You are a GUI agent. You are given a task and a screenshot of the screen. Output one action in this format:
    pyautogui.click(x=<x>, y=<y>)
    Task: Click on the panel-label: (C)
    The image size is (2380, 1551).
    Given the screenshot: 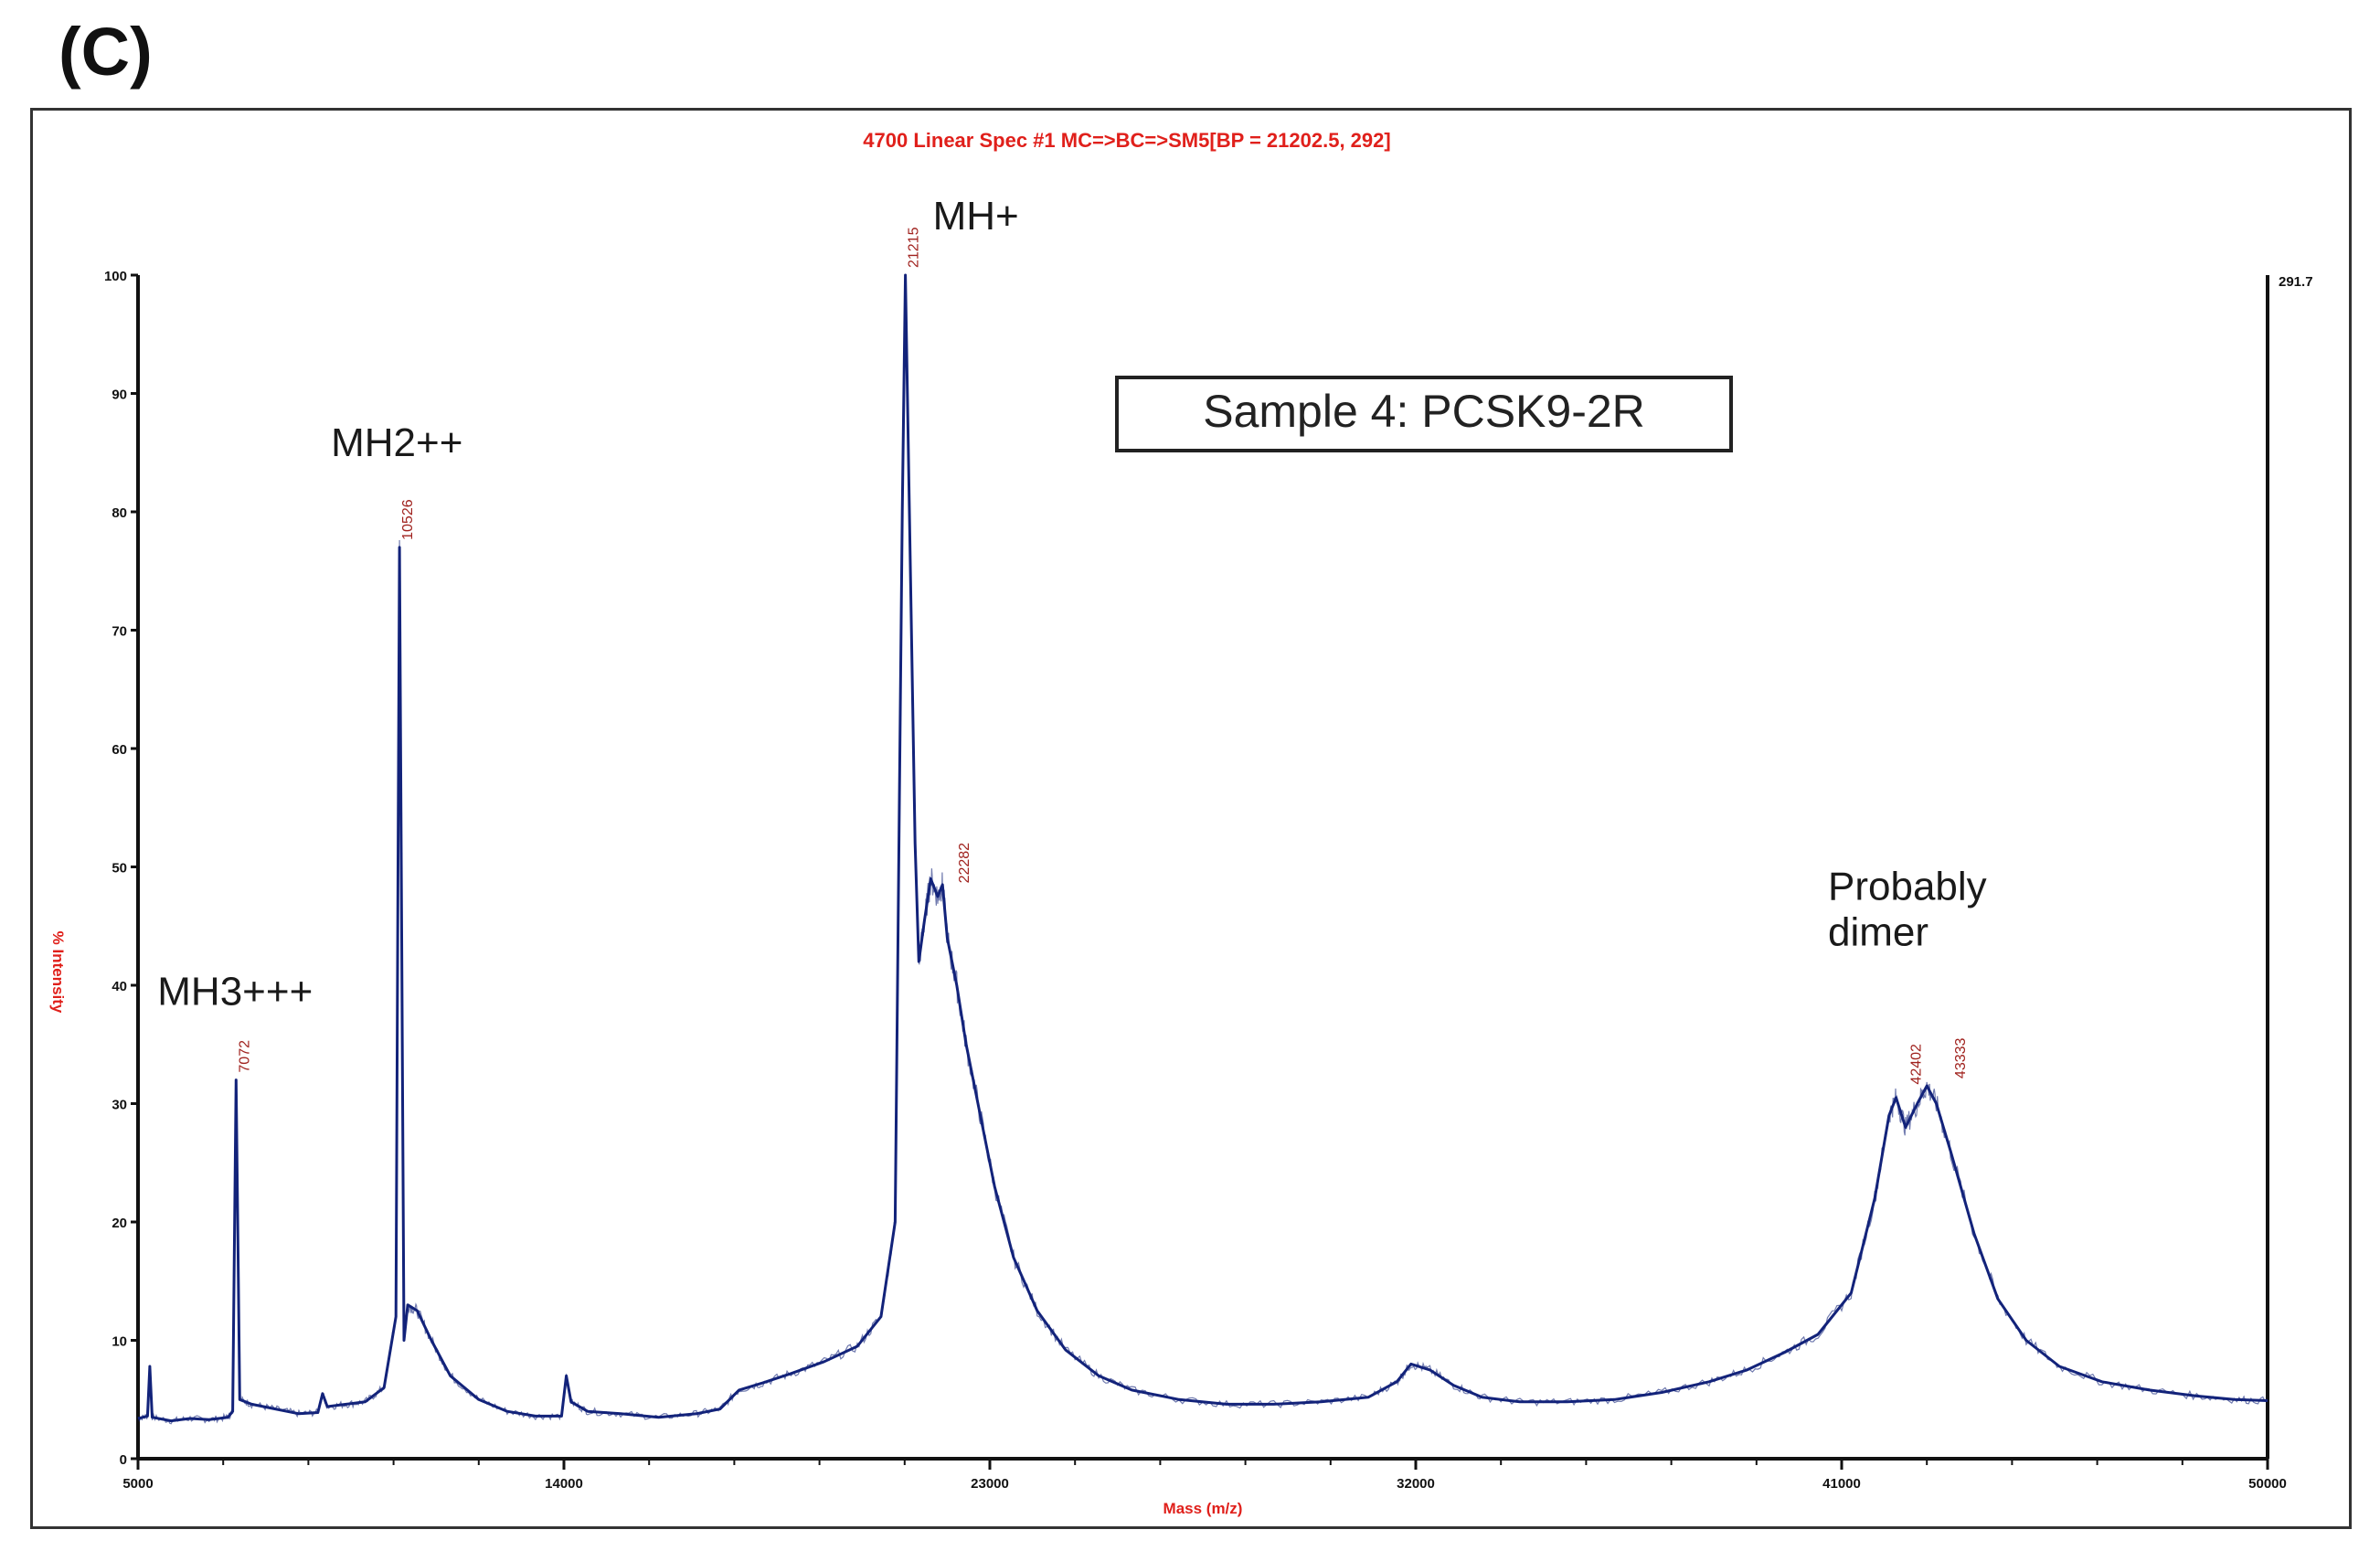 What is the action you would take?
    pyautogui.click(x=105, y=52)
    